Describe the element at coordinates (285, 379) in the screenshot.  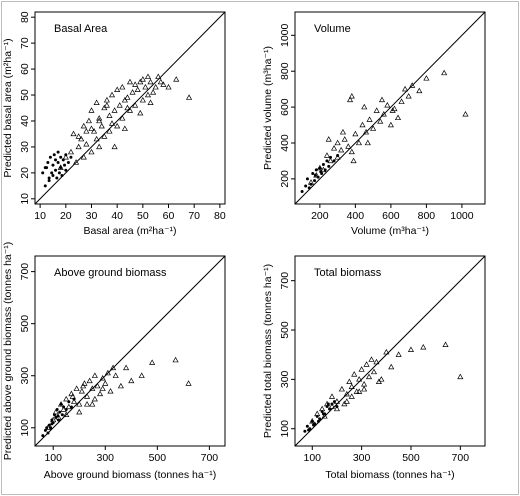
I see `y-tick-label: 300` at that location.